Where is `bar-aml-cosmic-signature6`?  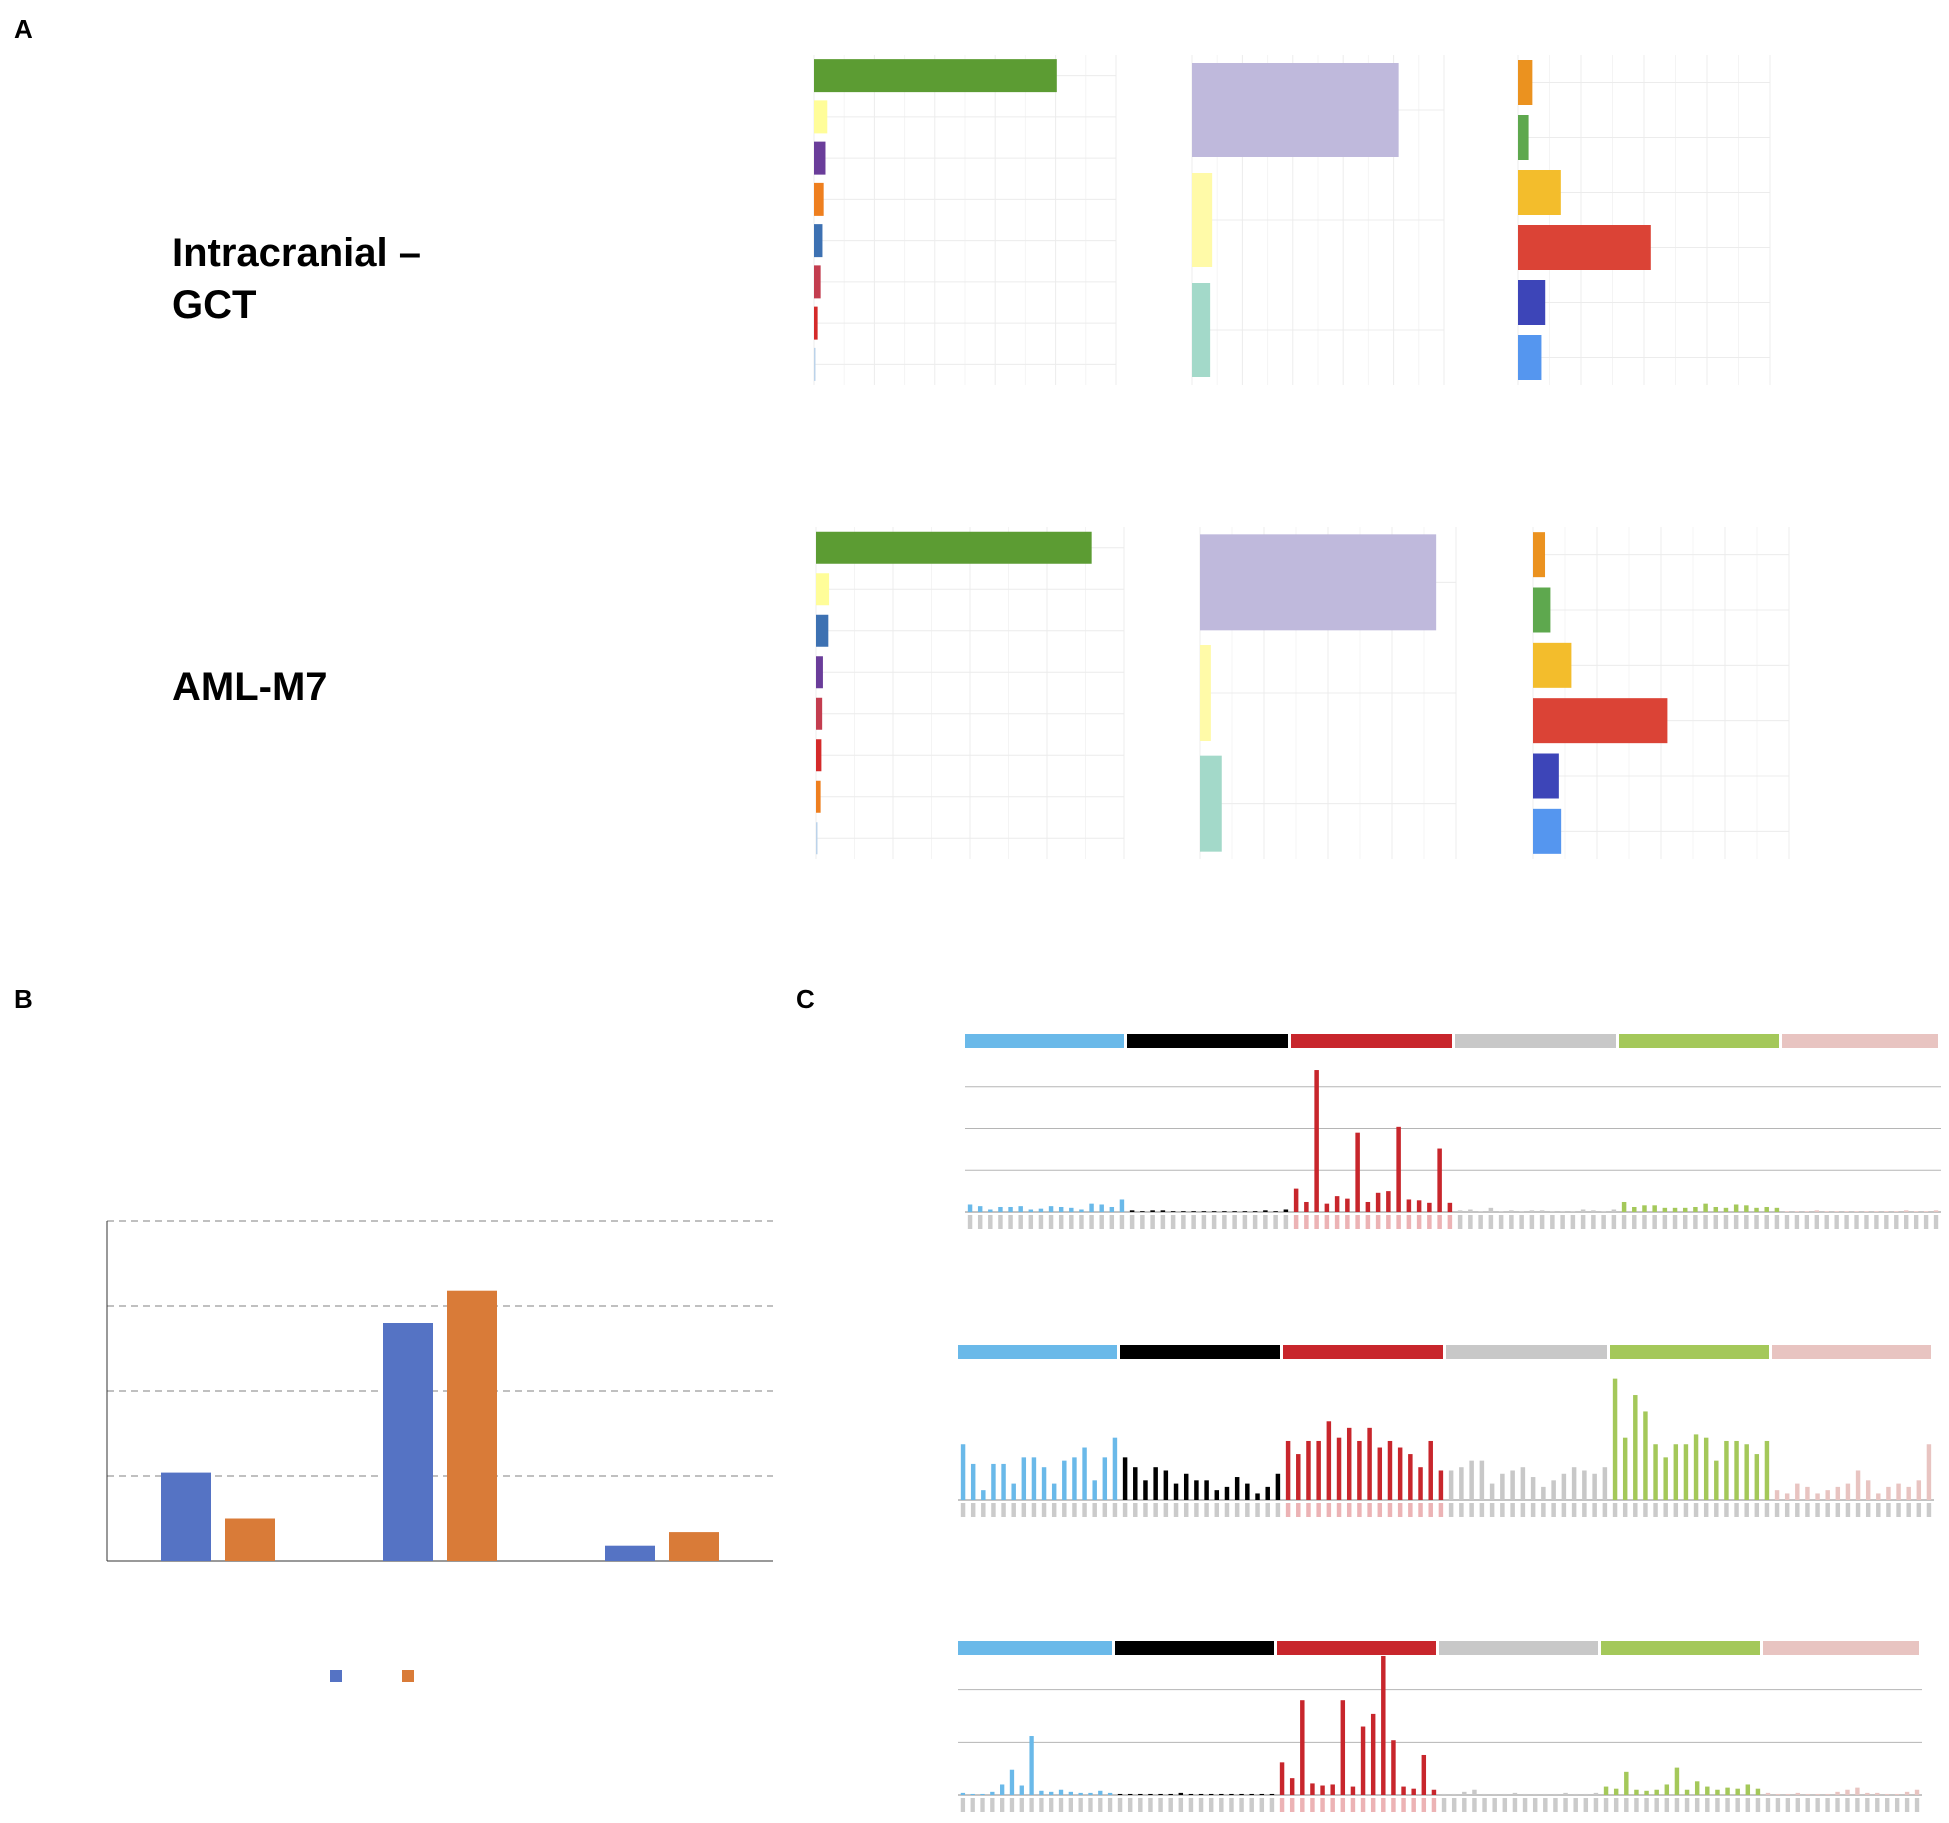 bar-aml-cosmic-signature6 is located at coordinates (630, 1553).